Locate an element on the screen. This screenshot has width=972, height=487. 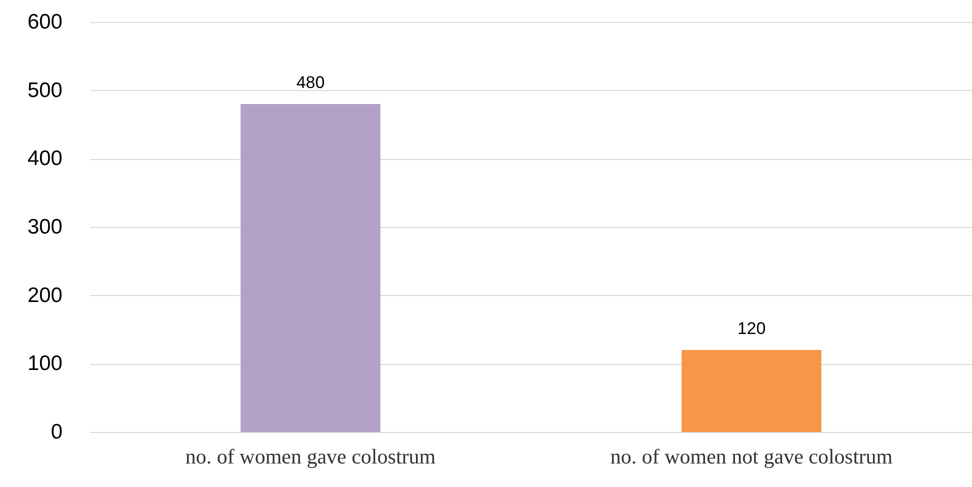
y-tick-label: 300 is located at coordinates (44, 227).